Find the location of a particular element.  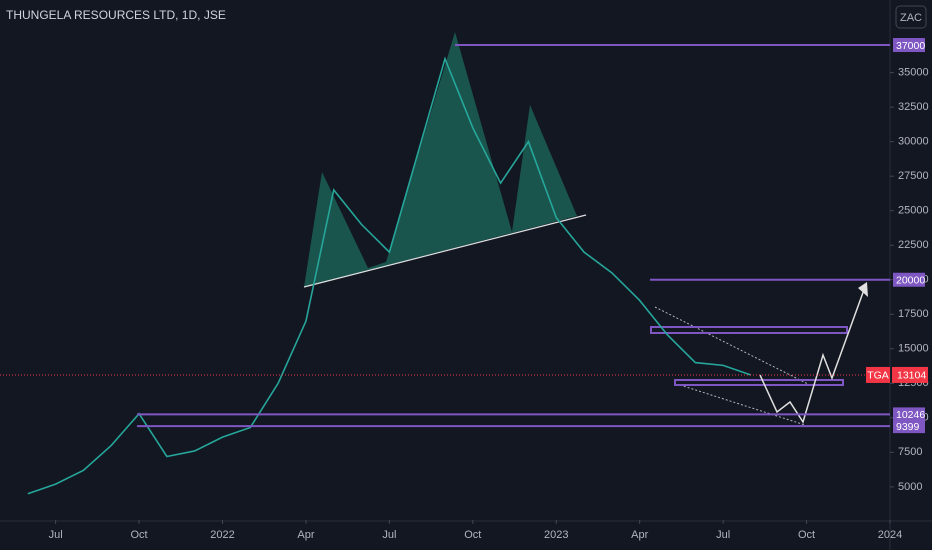

currency-button is located at coordinates (911, 17).